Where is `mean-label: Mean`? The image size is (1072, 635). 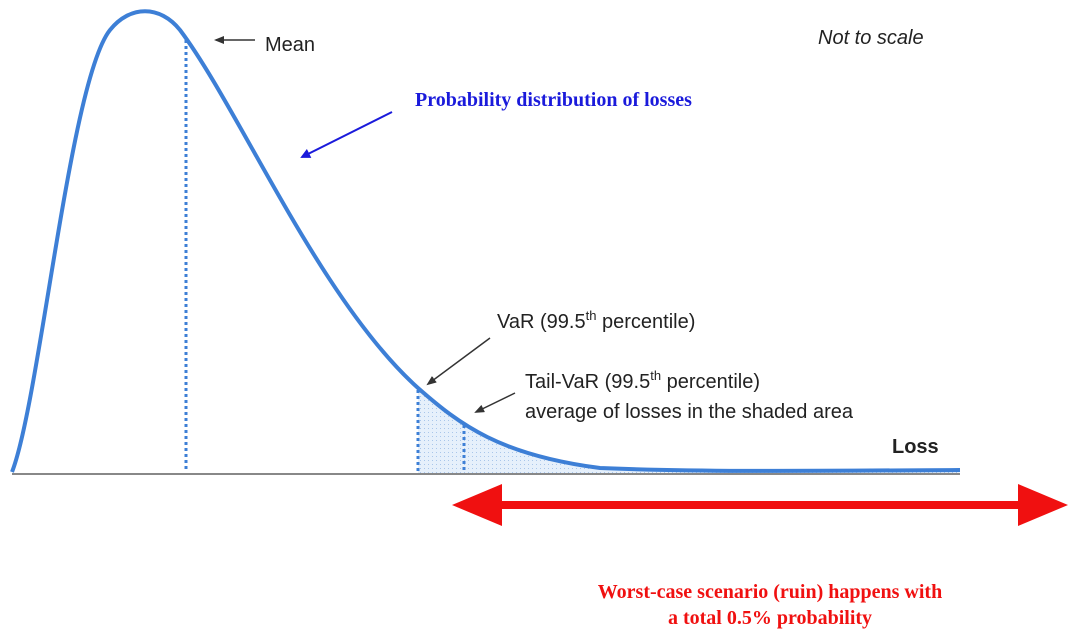
mean-label: Mean is located at coordinates (290, 45).